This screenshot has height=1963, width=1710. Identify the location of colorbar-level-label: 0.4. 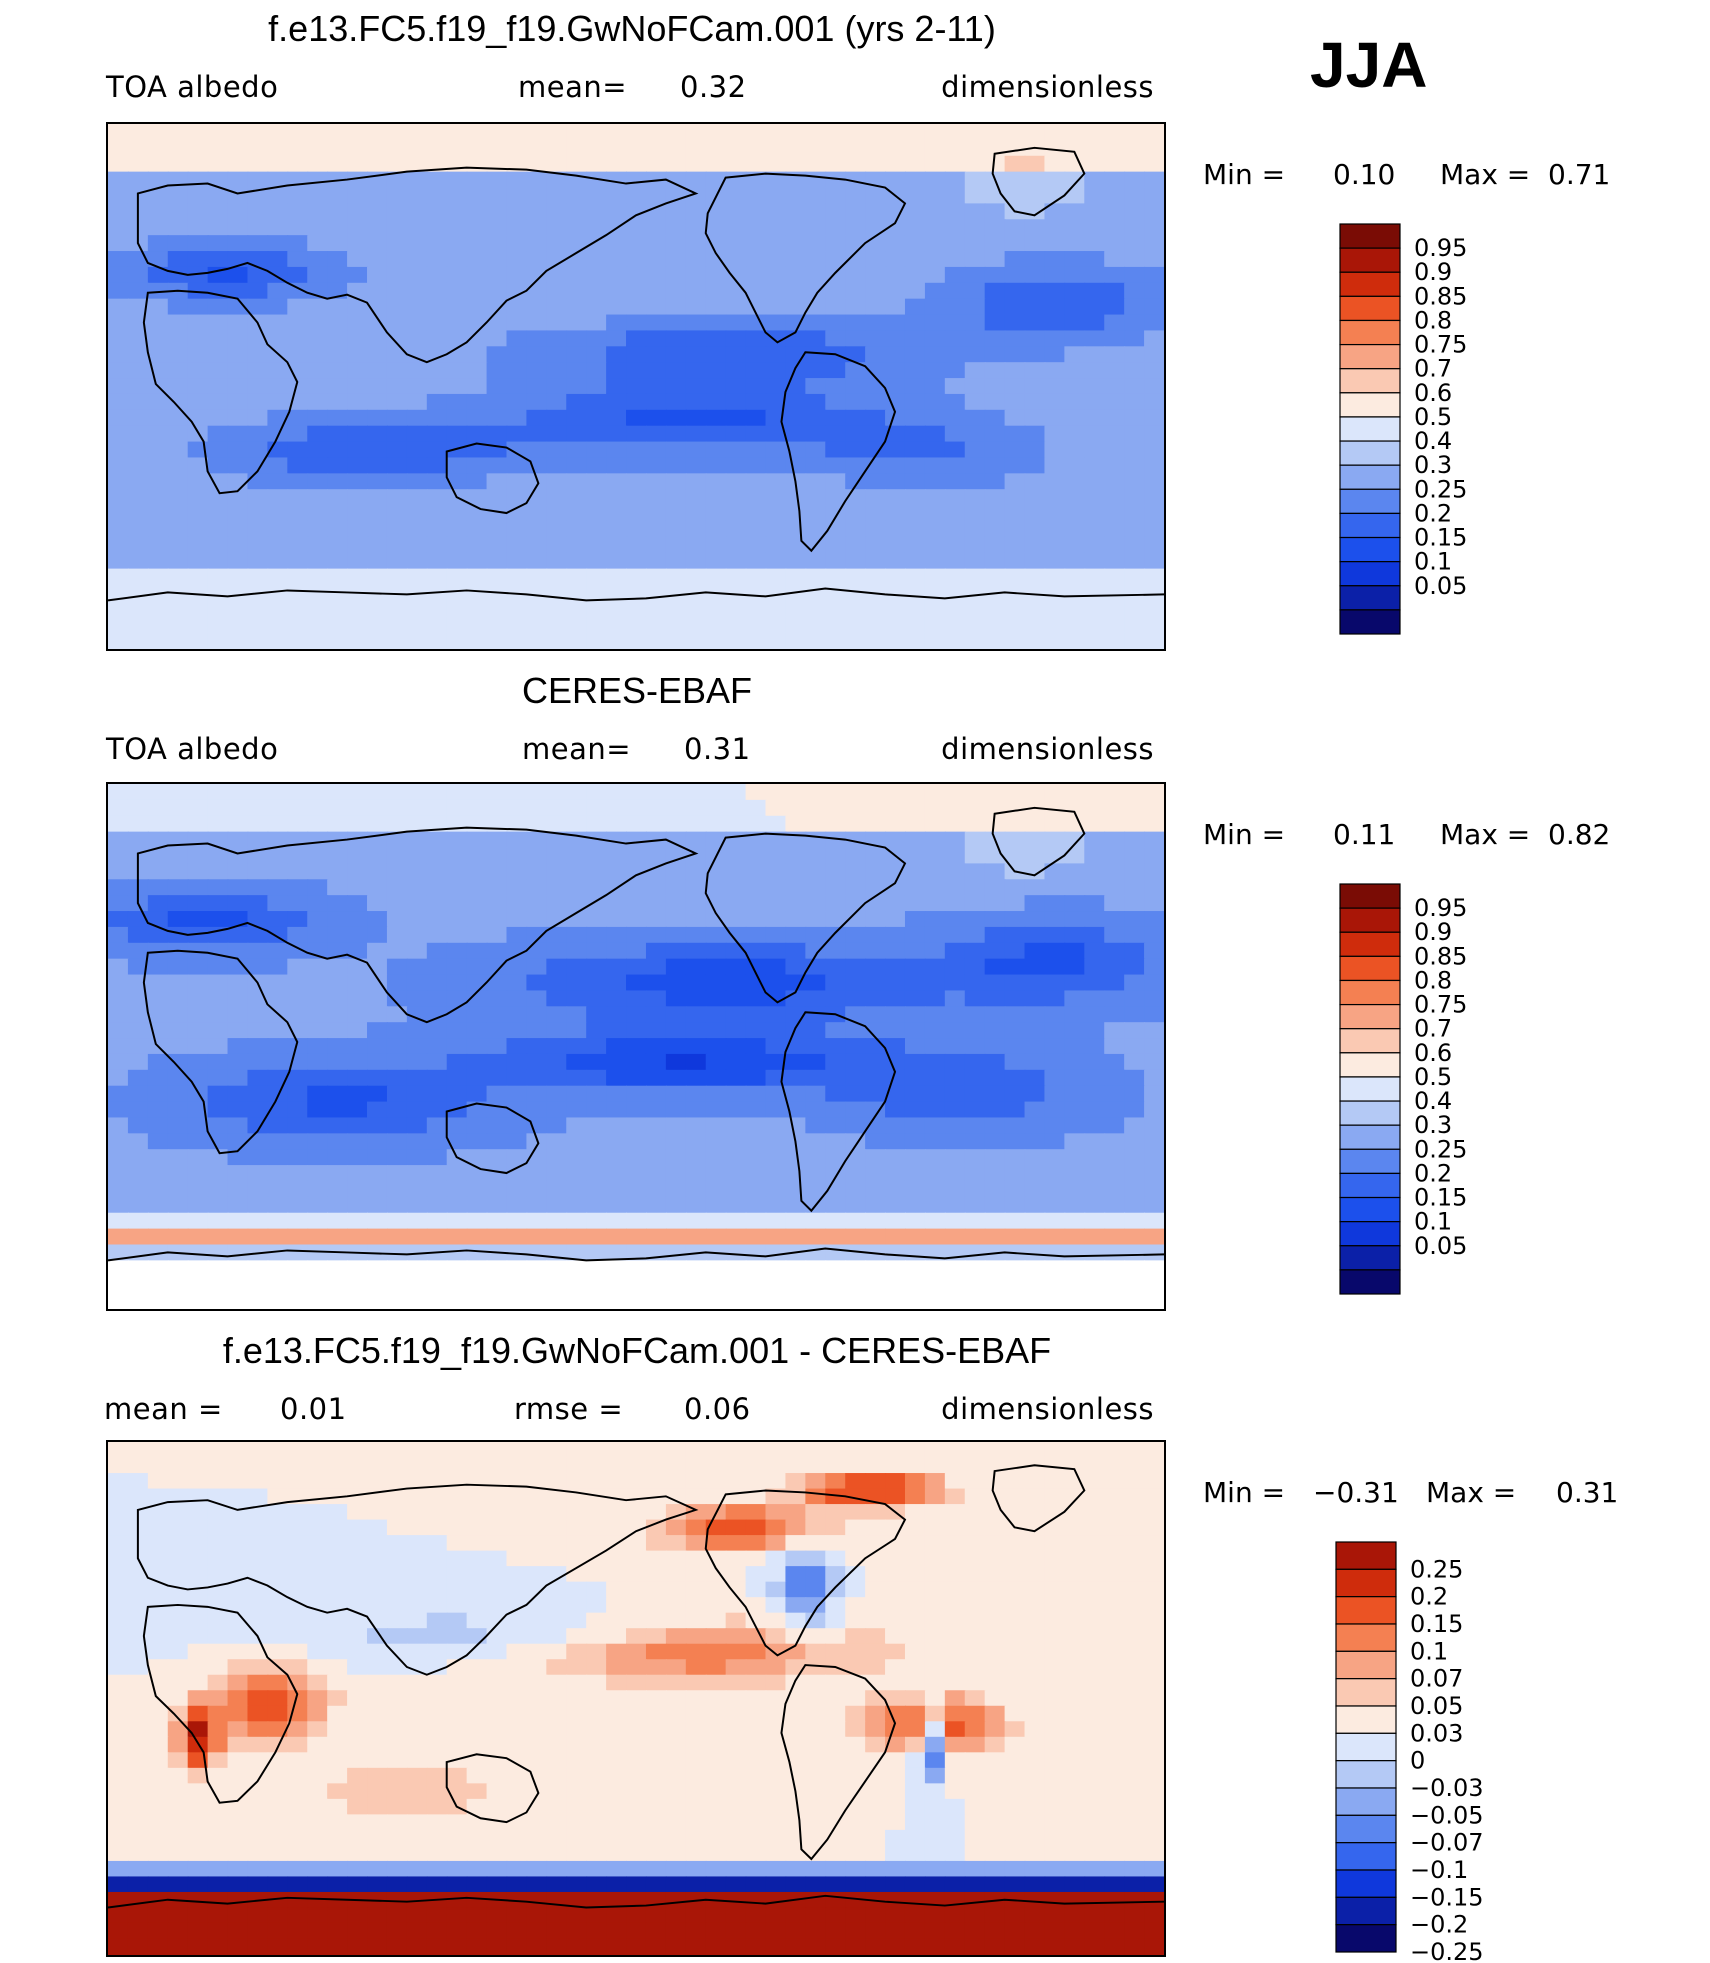
(1433, 1101).